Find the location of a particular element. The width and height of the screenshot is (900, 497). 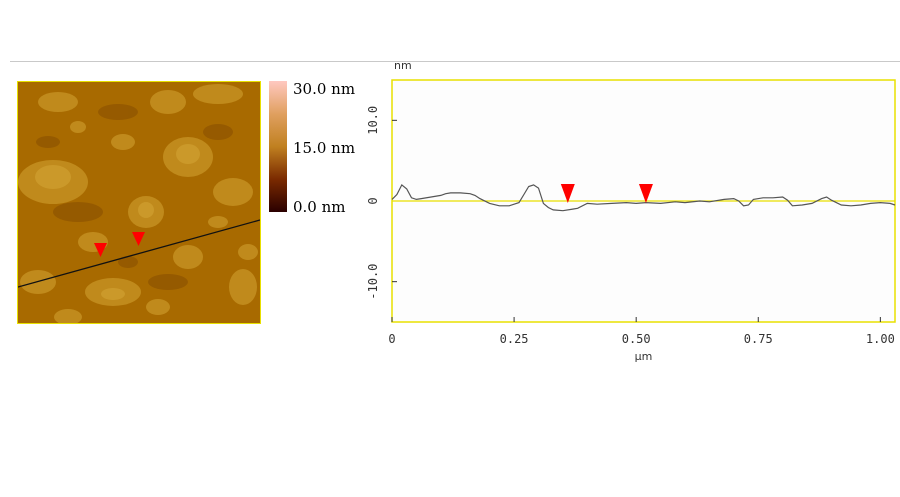

x-tick-label: 0 is located at coordinates (391, 339).